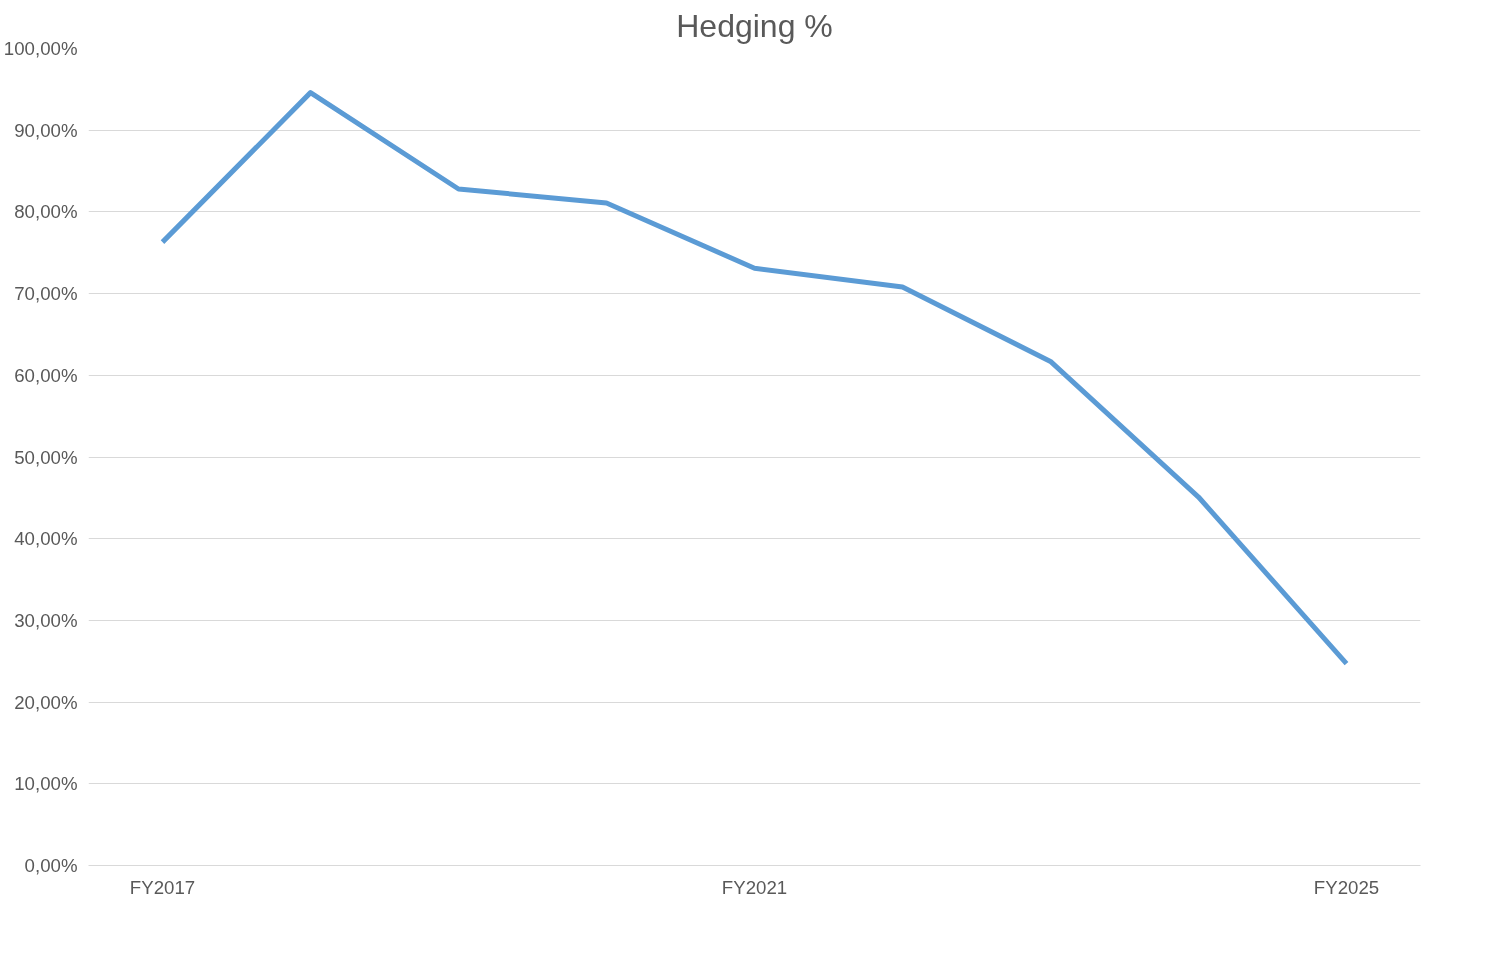 The width and height of the screenshot is (1490, 954). What do you see at coordinates (46, 620) in the screenshot?
I see `y-tick-label: 30,00%` at bounding box center [46, 620].